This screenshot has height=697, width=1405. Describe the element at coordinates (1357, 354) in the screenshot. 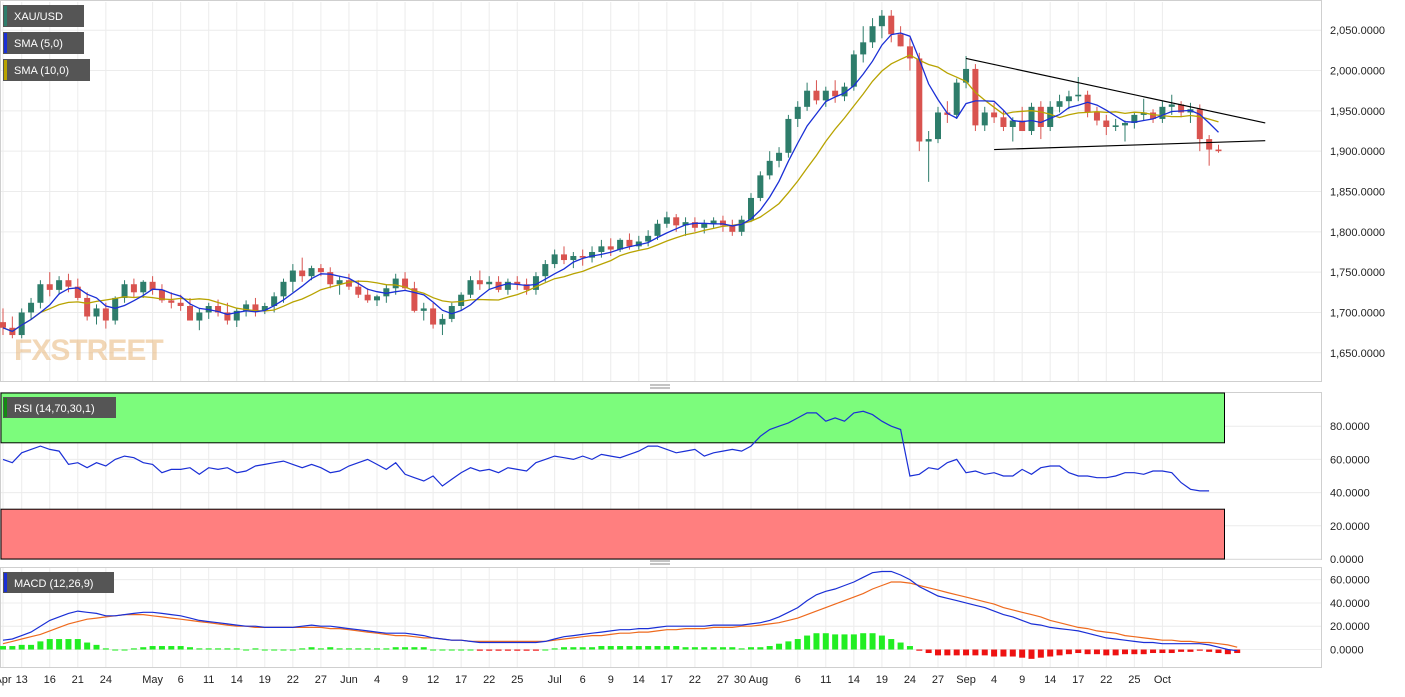

I see `price-y-tick-label: 1,650.0000` at that location.